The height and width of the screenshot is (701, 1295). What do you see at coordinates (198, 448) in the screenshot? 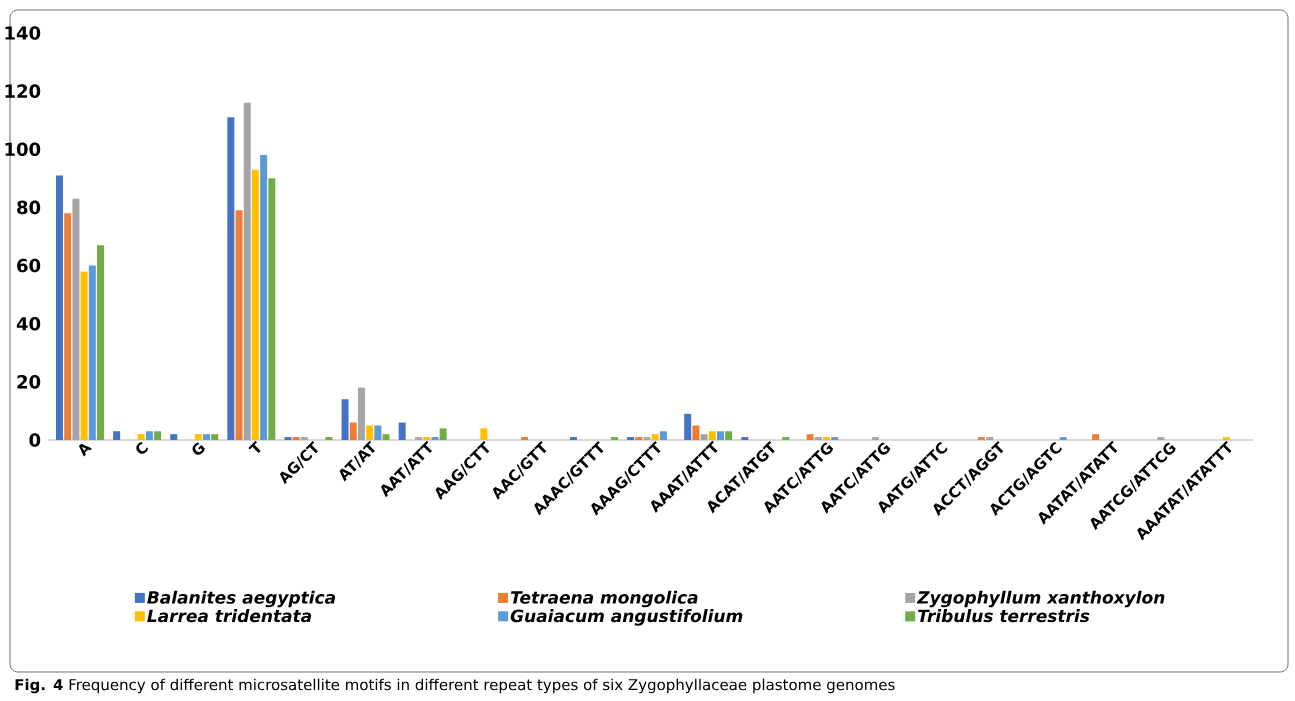
I see `x-tick-label: G` at bounding box center [198, 448].